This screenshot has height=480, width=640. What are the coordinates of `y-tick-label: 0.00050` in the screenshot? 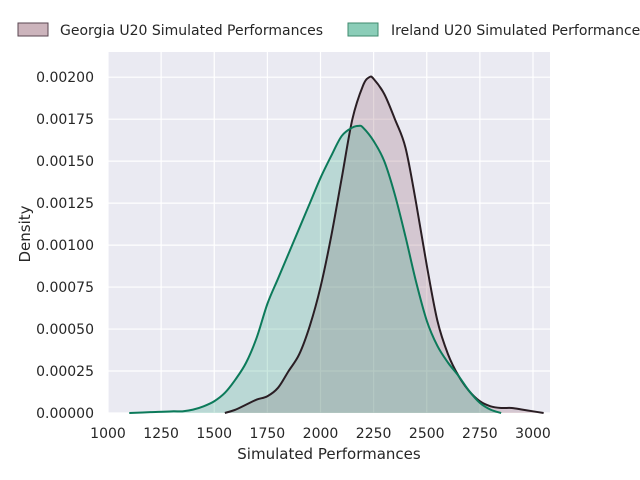 It's located at (65, 330).